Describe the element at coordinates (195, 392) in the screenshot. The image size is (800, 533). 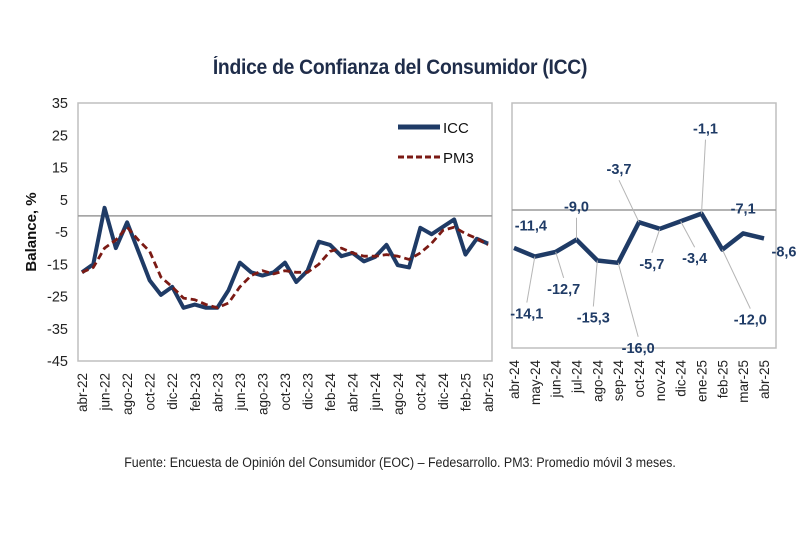
I see `x-tick-label: feb-23` at that location.